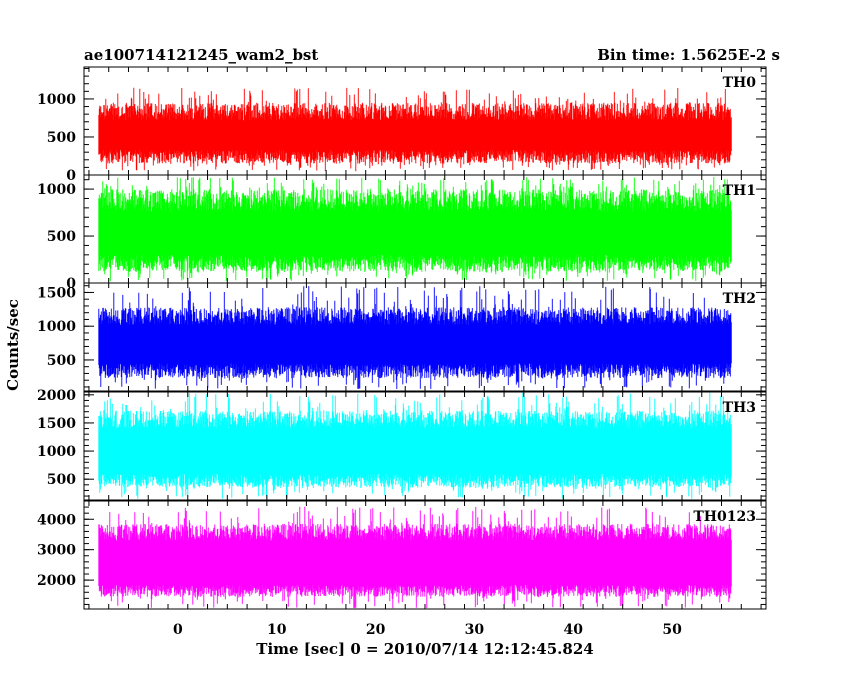 Image resolution: width=850 pixels, height=680 pixels. I want to click on panel-th3: 500 1000 1500 2000 TH3, so click(402, 444).